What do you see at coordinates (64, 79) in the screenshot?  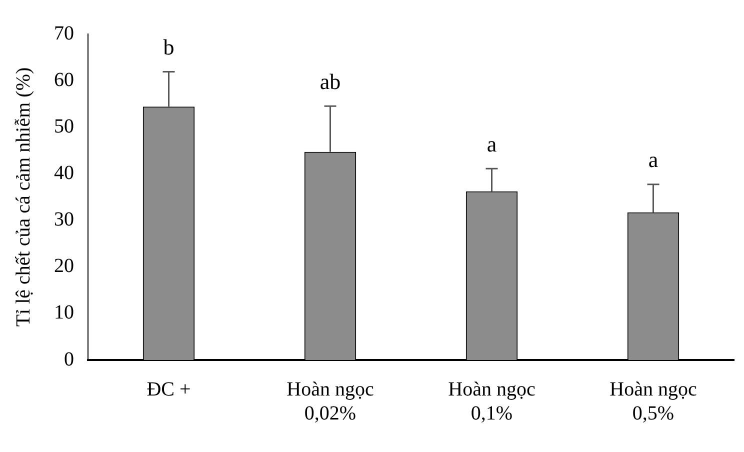 I see `y-tick-label: 60` at bounding box center [64, 79].